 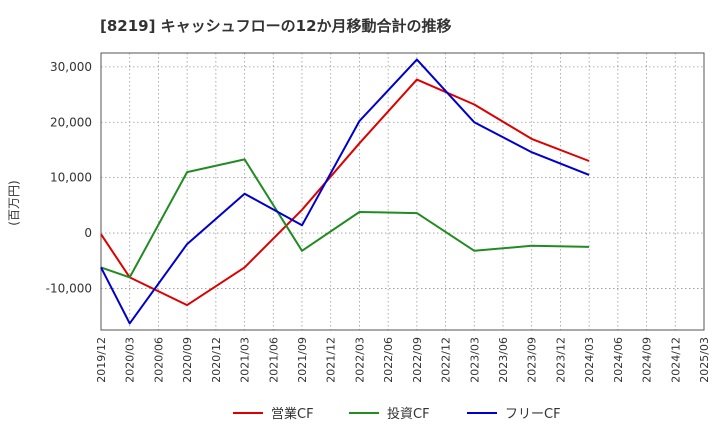 What do you see at coordinates (675, 360) in the screenshot?
I see `x-tick-label: 2024/12` at bounding box center [675, 360].